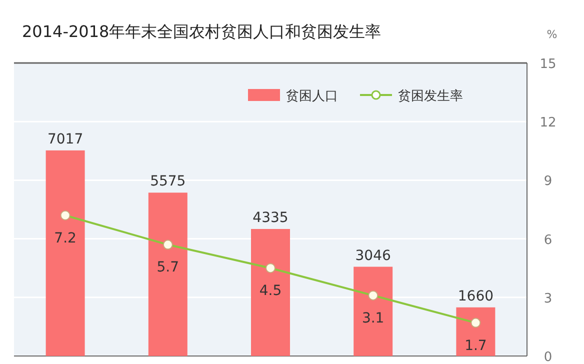 The height and width of the screenshot is (364, 584). What do you see at coordinates (373, 318) in the screenshot?
I see `data-label: 3.1` at bounding box center [373, 318].